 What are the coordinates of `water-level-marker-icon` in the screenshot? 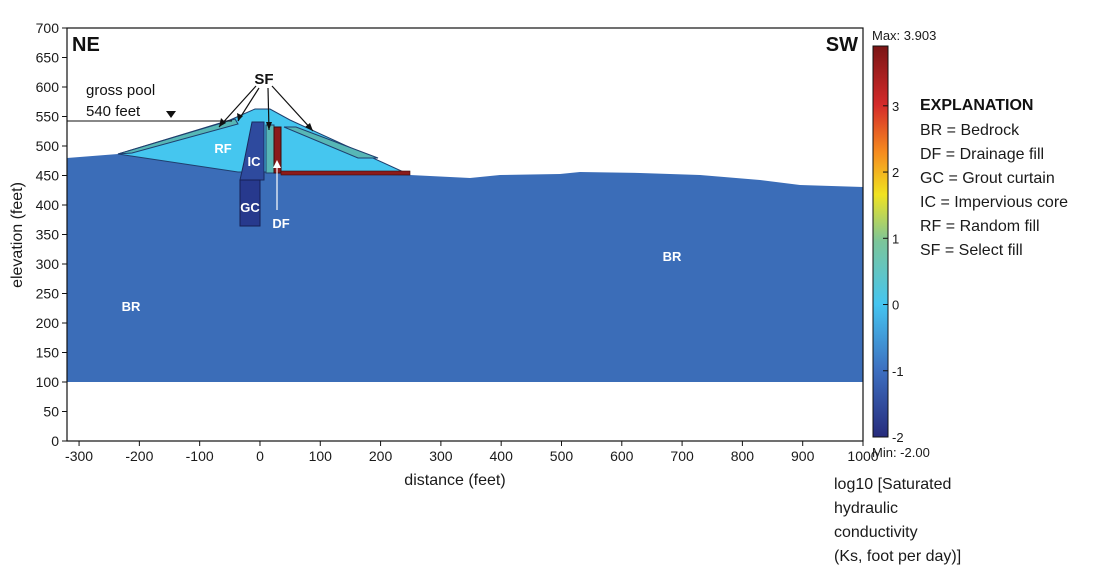 It's located at (171, 114).